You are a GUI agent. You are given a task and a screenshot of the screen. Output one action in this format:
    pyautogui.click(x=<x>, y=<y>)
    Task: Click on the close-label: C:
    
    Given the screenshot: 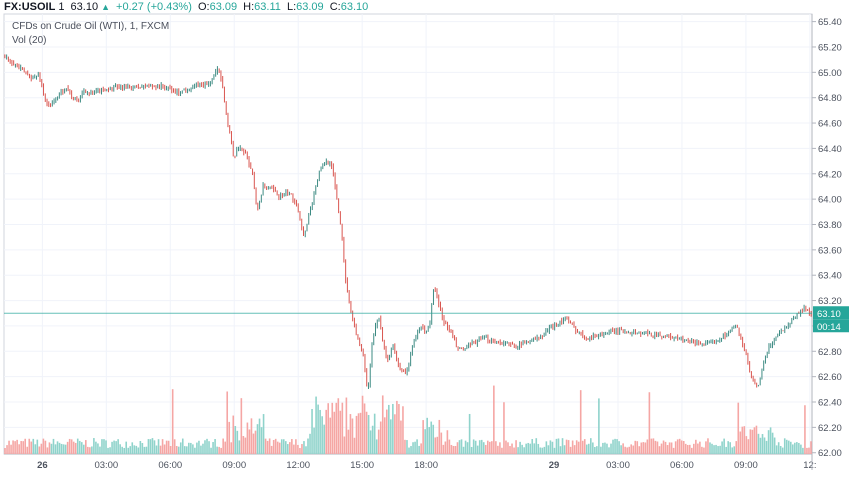 What is the action you would take?
    pyautogui.click(x=335, y=7)
    